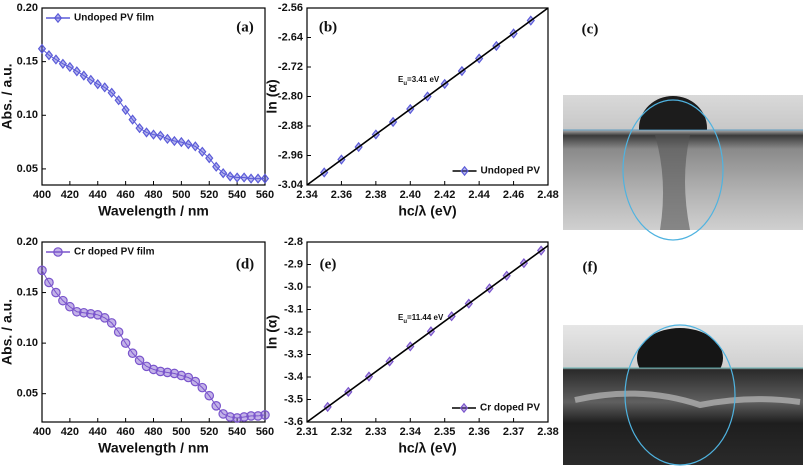 This screenshot has width=803, height=471. I want to click on x-tick-label: 540, so click(237, 195).